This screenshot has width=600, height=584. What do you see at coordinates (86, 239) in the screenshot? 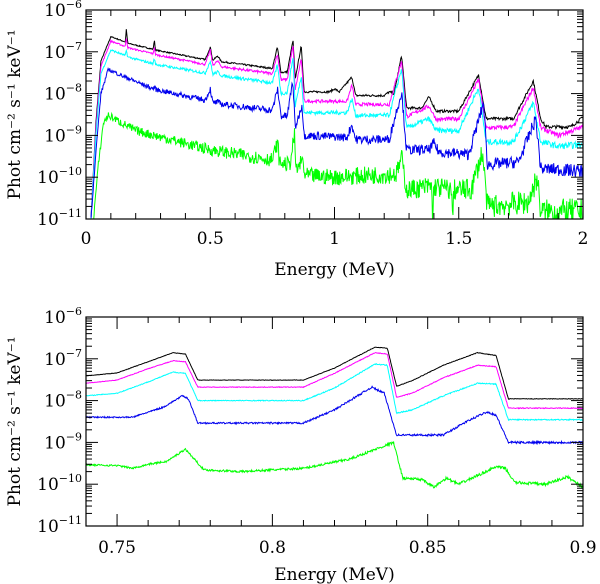
I see `x-tick-label: 0` at bounding box center [86, 239].